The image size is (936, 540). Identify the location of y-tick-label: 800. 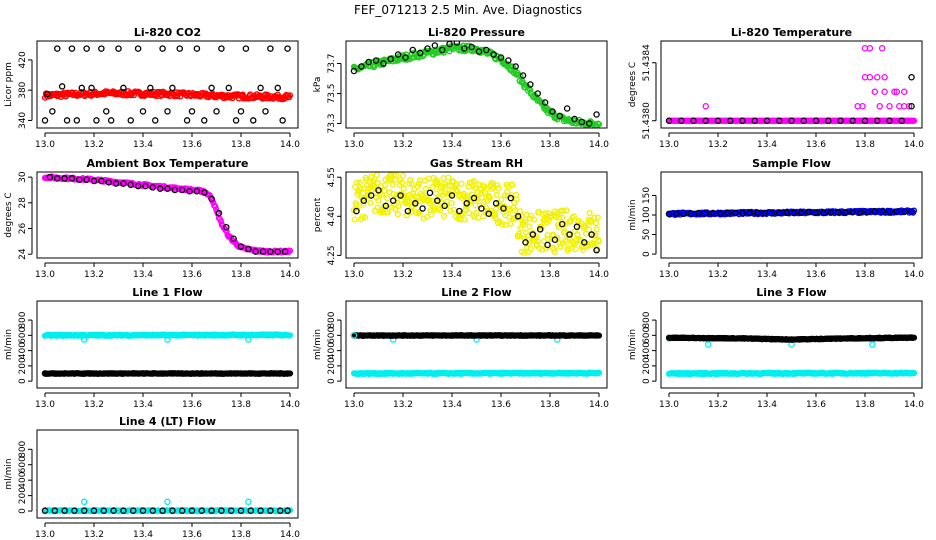
(23, 448).